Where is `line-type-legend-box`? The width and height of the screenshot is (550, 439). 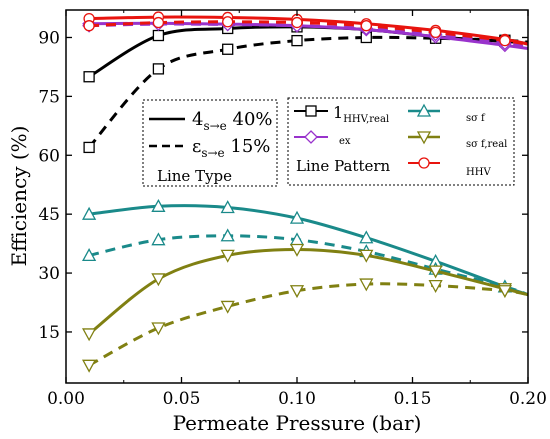
line-type-legend-box is located at coordinates (210, 143).